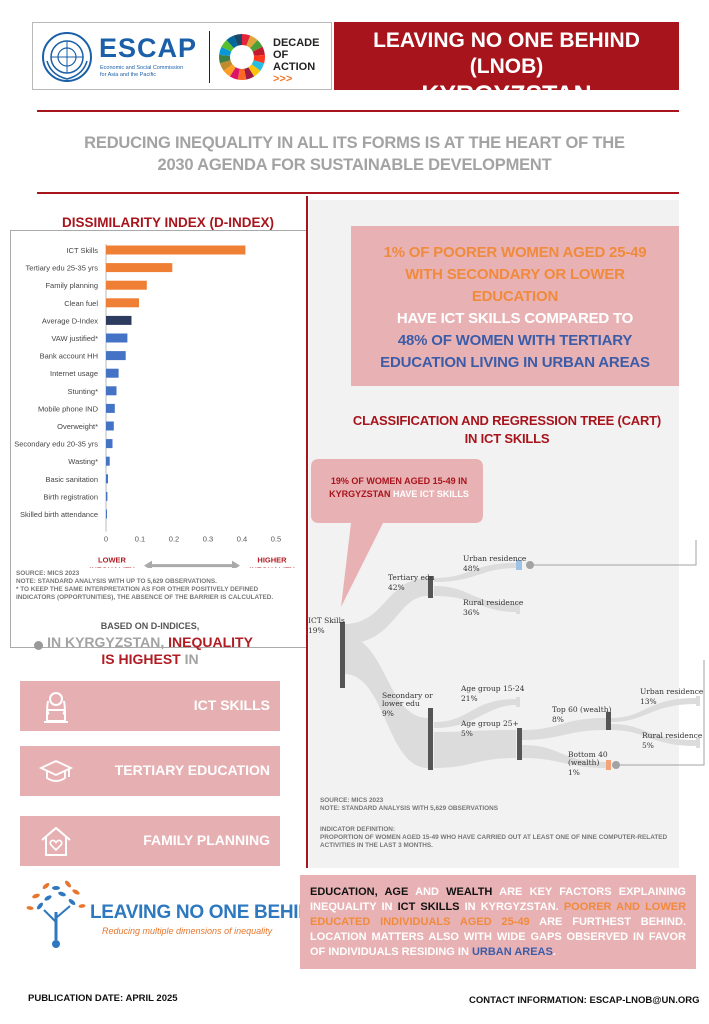 The height and width of the screenshot is (1024, 709). I want to click on svg-text: 8%, so click(558, 719).